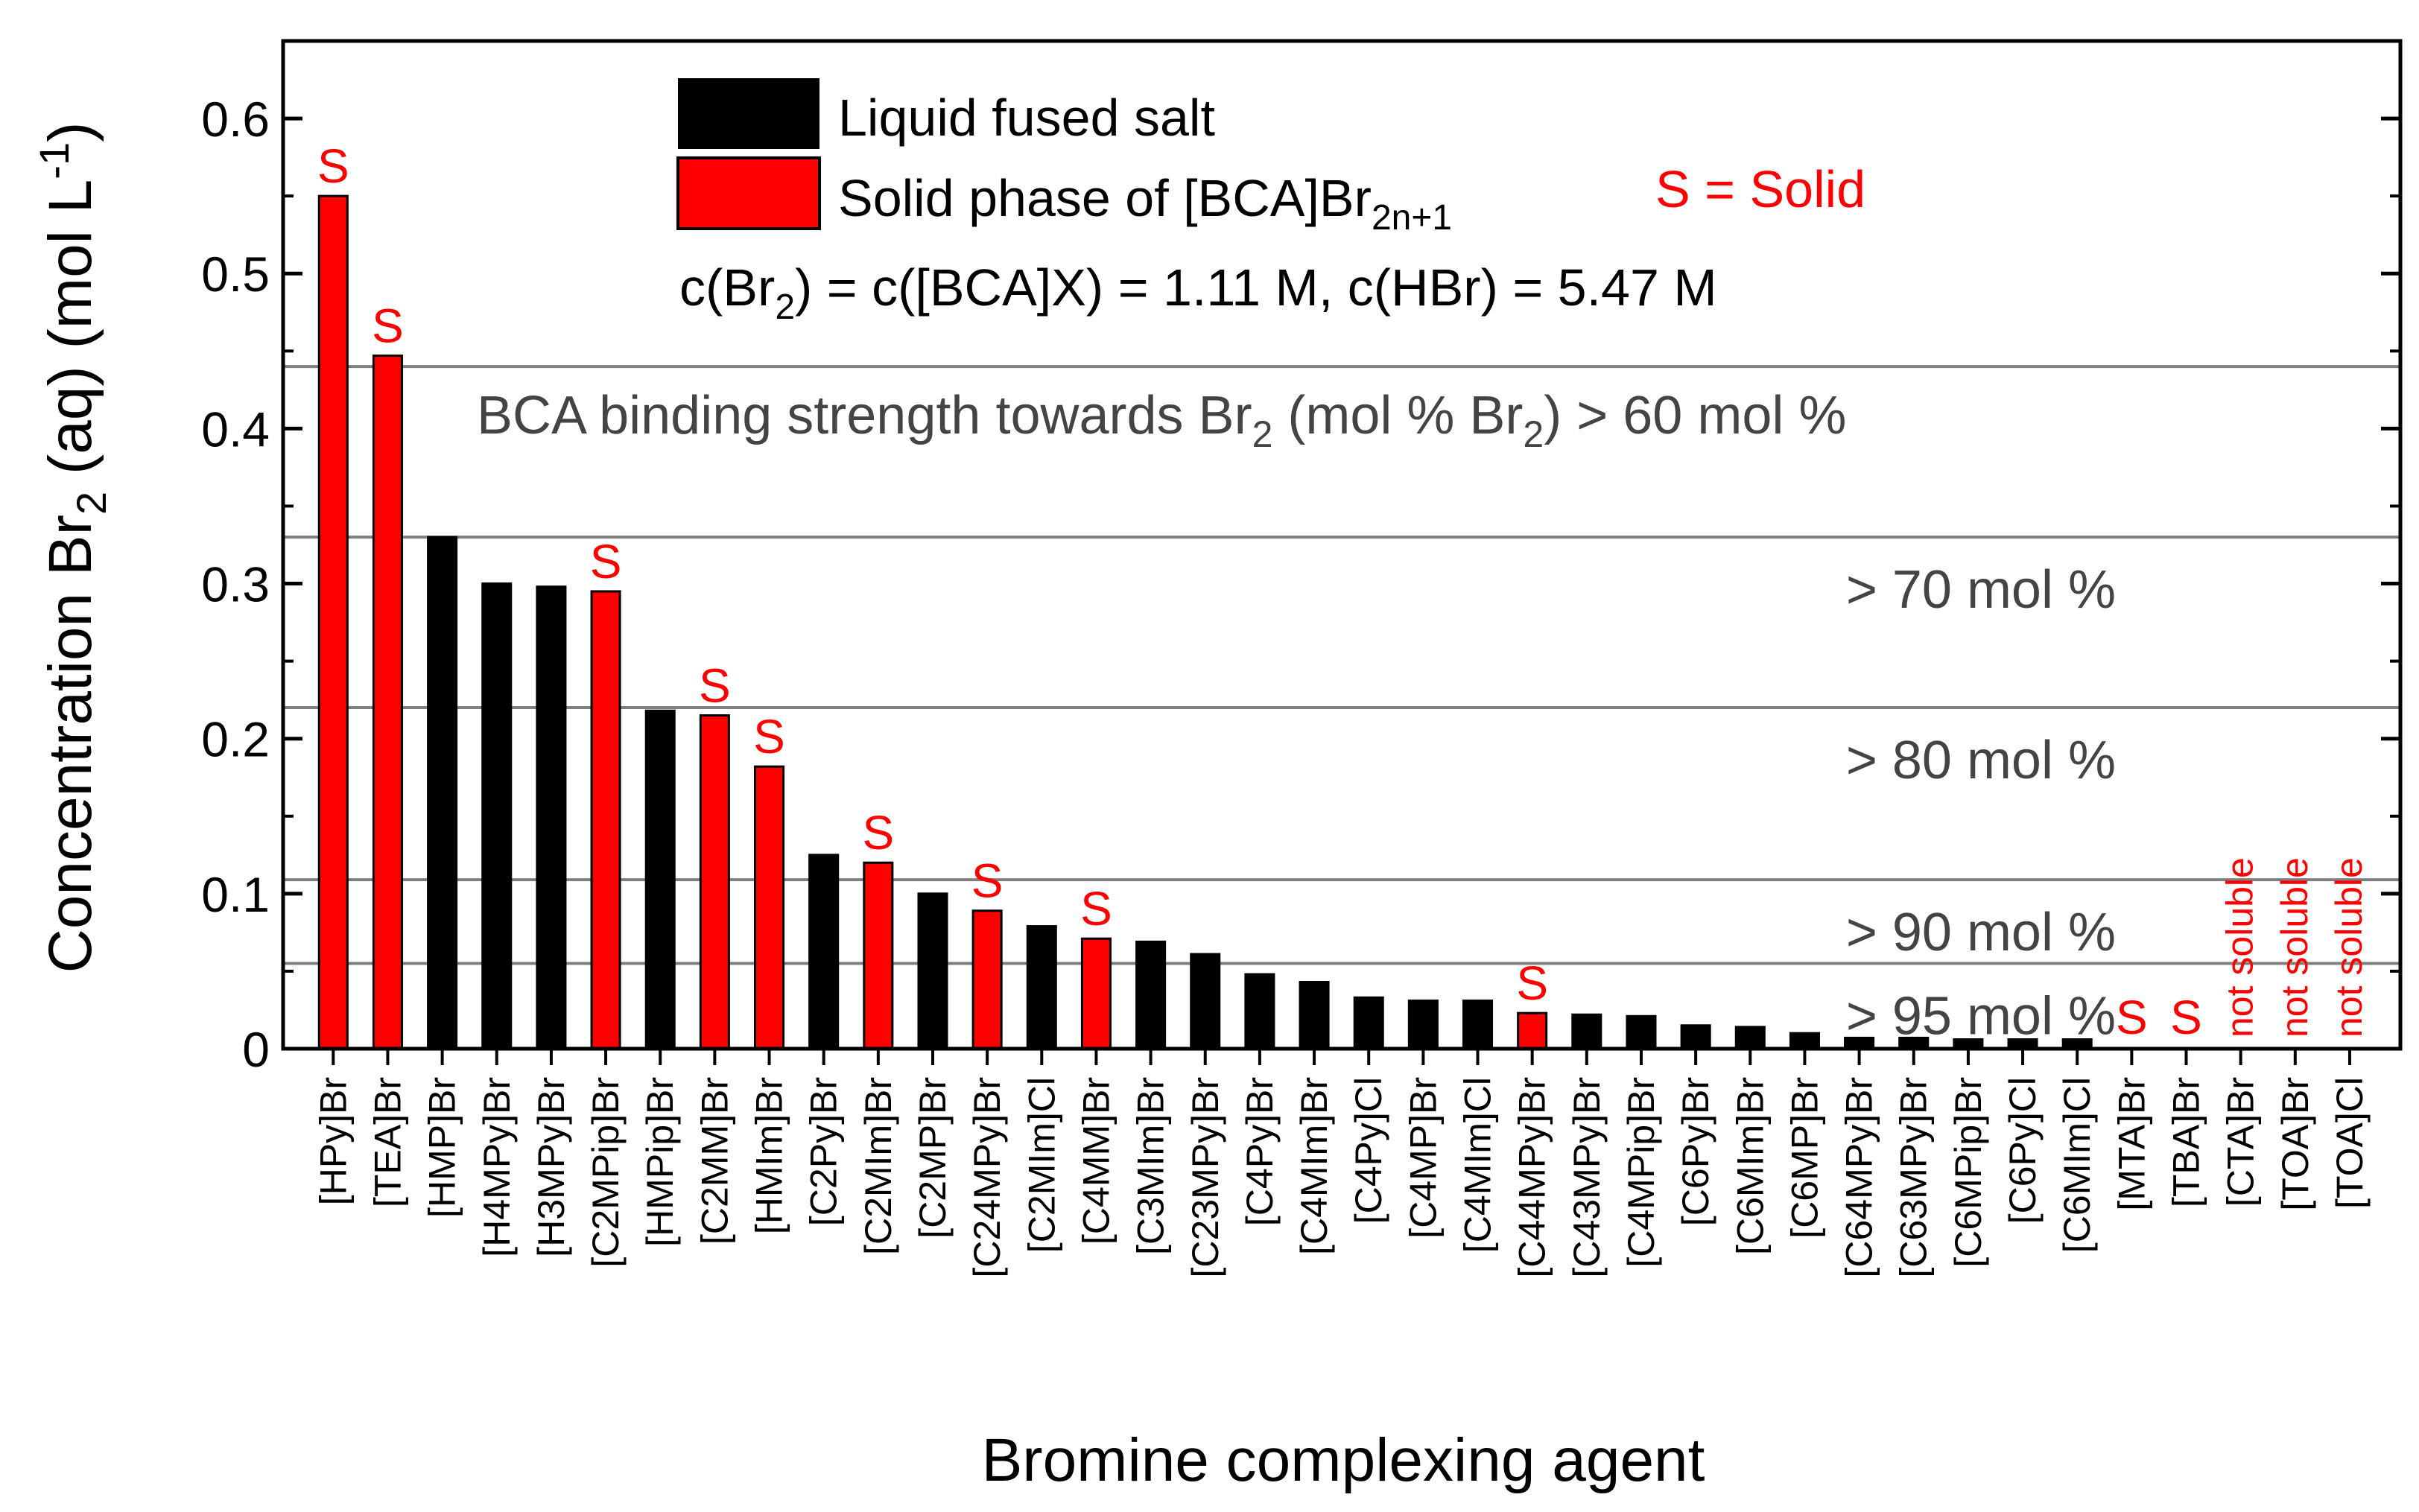 This screenshot has width=2419, height=1512. I want to click on x-tick-label: [TOA]Cl, so click(2350, 1143).